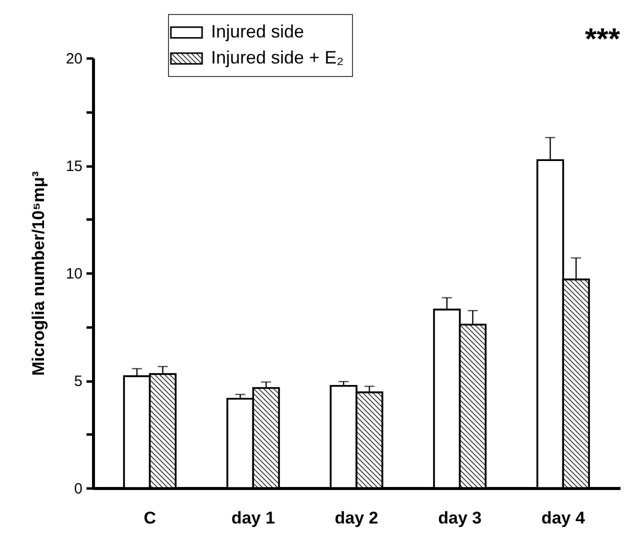  I want to click on y-tick-label: 20, so click(74, 59).